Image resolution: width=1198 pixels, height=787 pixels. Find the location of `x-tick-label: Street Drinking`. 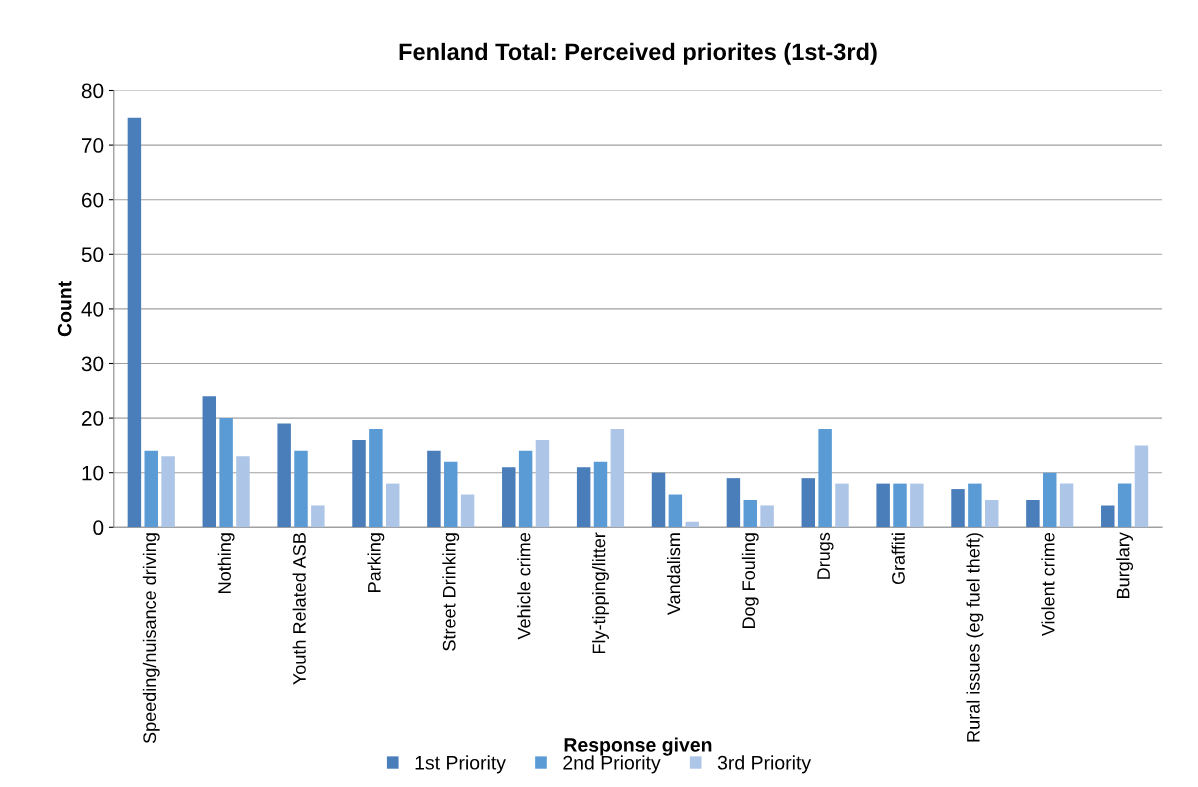

x-tick-label: Street Drinking is located at coordinates (451, 592).